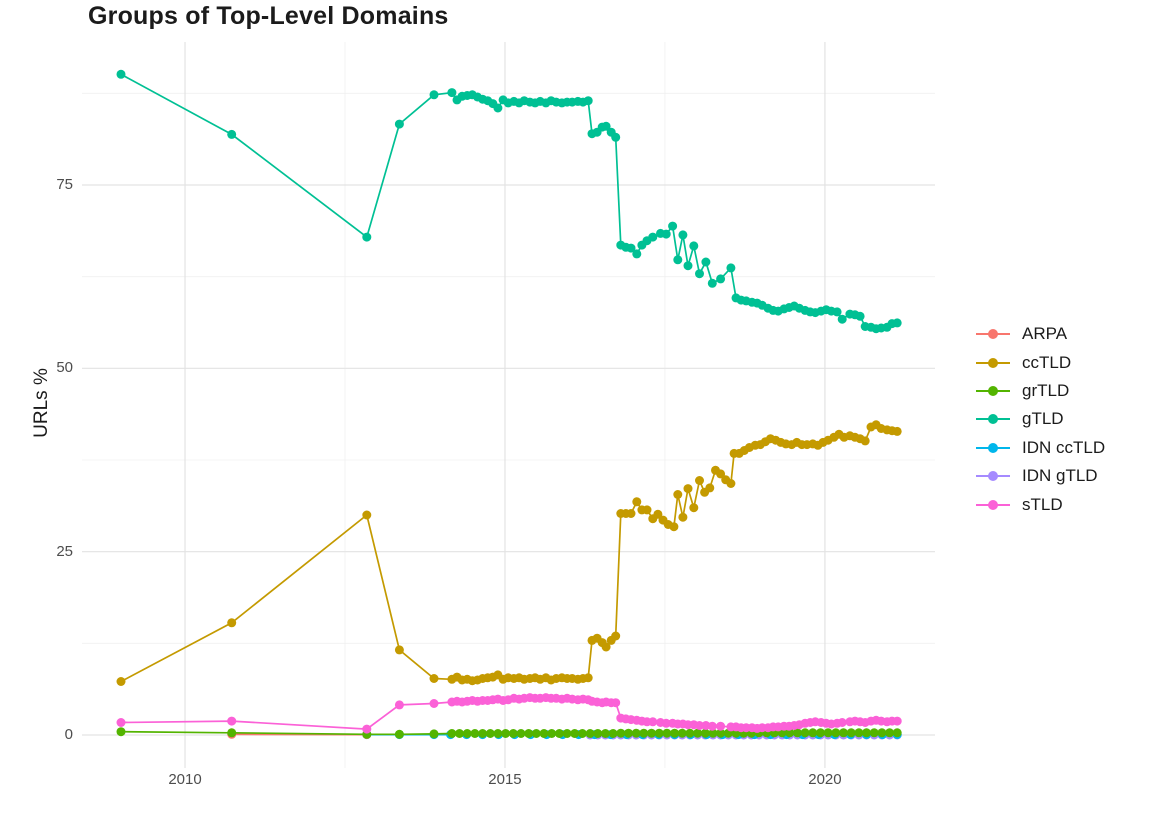 The height and width of the screenshot is (827, 1164). Describe the element at coordinates (68, 734) in the screenshot. I see `y-tick-label: 0` at that location.